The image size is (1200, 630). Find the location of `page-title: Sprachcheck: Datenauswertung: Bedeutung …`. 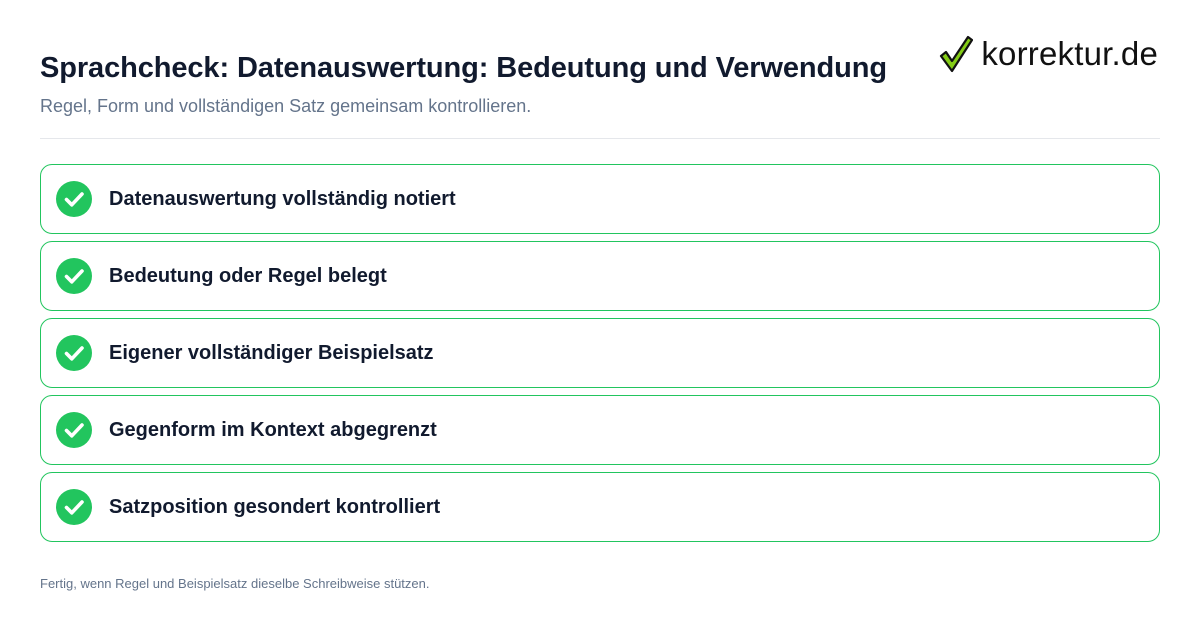

page-title: Sprachcheck: Datenauswertung: Bedeutung … is located at coordinates (463, 68).